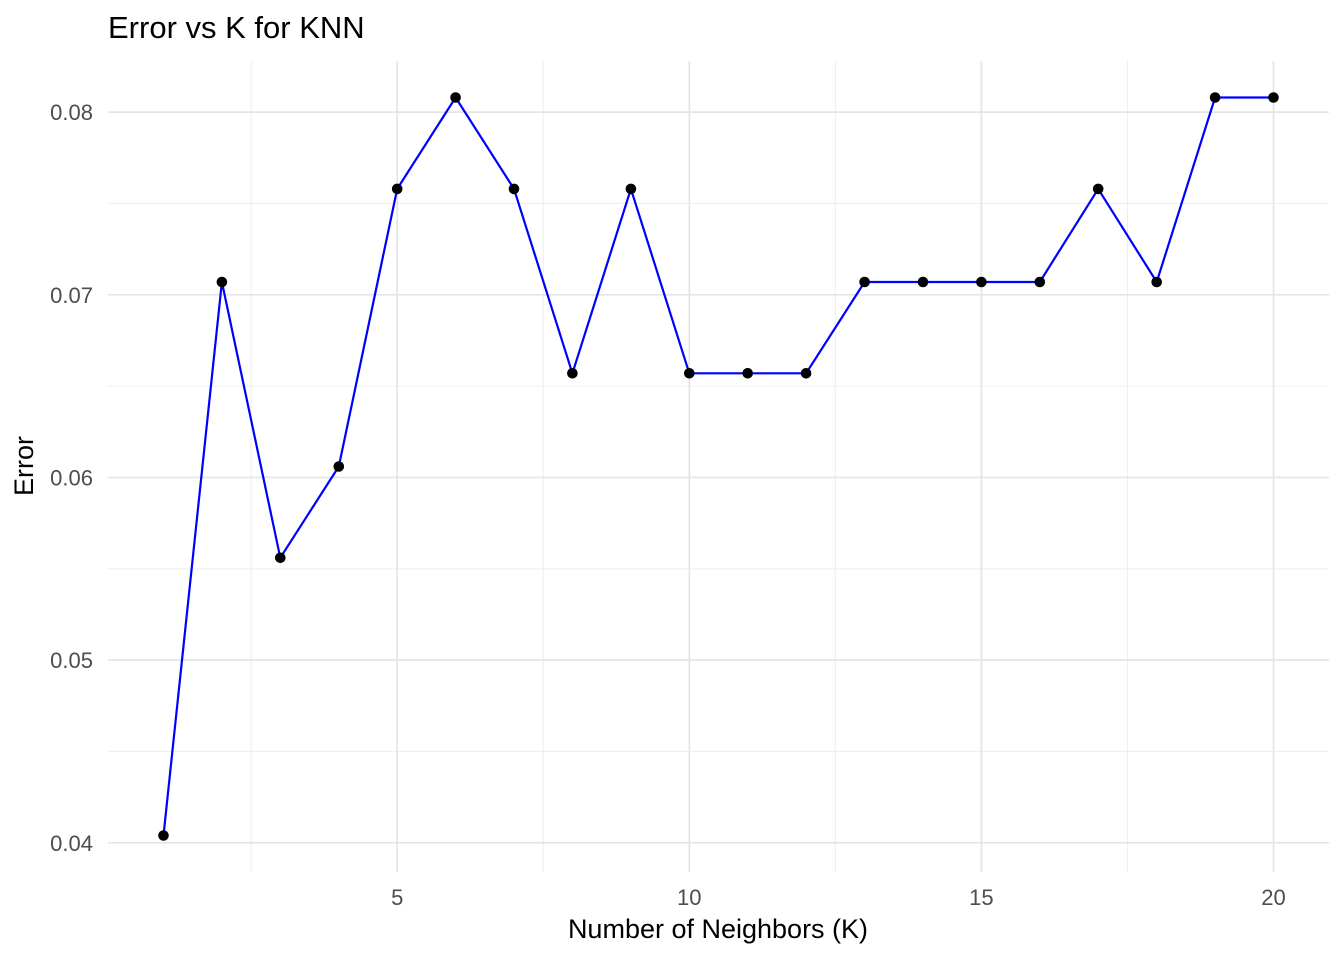 This screenshot has height=960, width=1344. I want to click on plot-title: Error vs K for KNN, so click(236, 27).